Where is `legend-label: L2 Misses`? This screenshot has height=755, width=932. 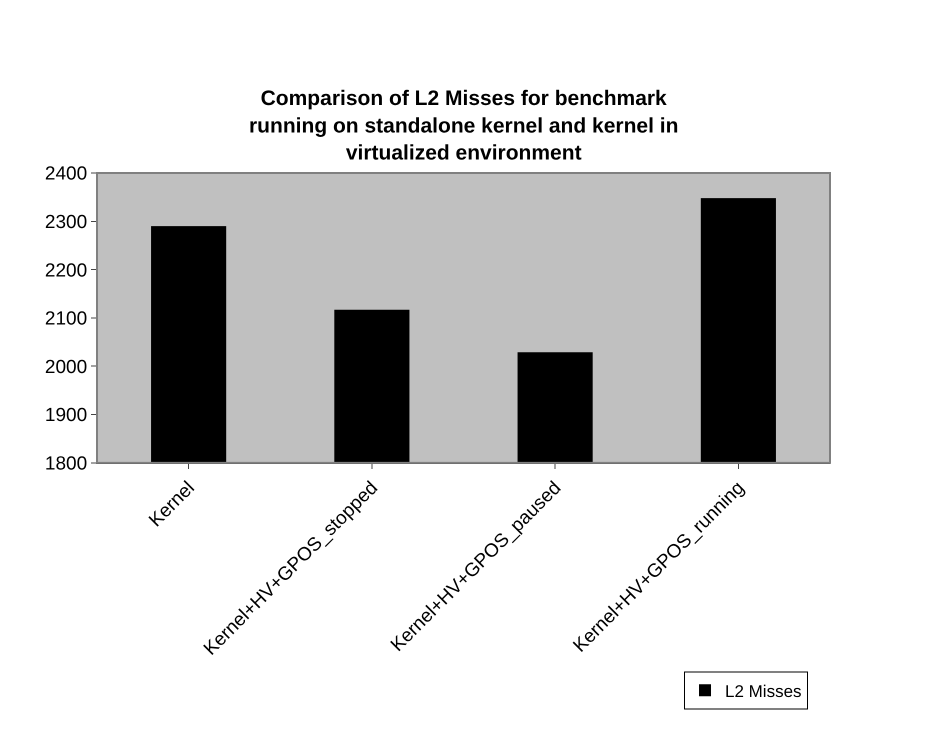 legend-label: L2 Misses is located at coordinates (763, 691).